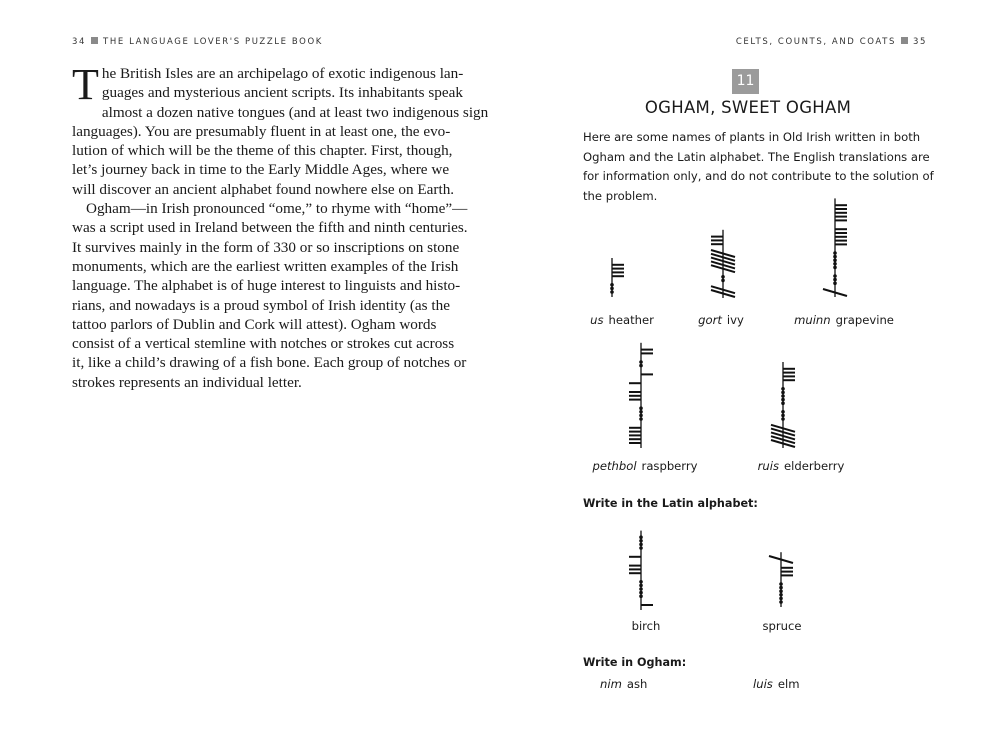  What do you see at coordinates (776, 684) in the screenshot?
I see `task-label-elm: luis elm` at bounding box center [776, 684].